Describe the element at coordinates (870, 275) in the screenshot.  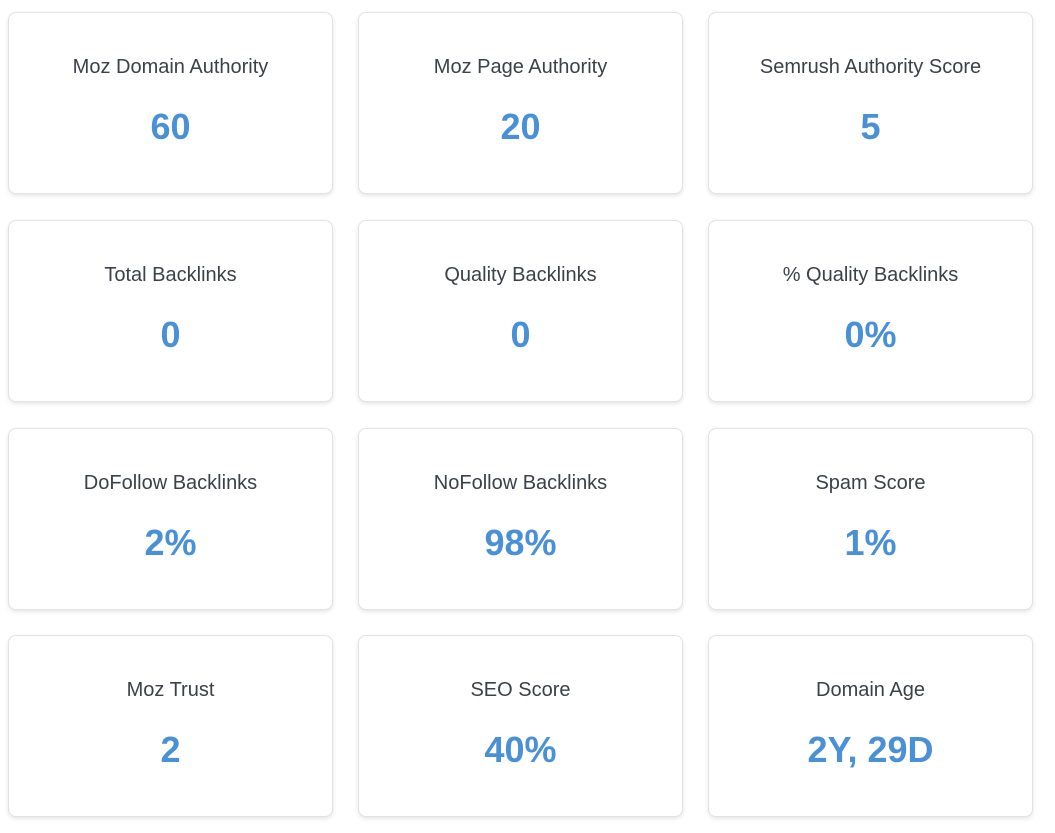
I see `metric-label: % Quality Backlinks` at that location.